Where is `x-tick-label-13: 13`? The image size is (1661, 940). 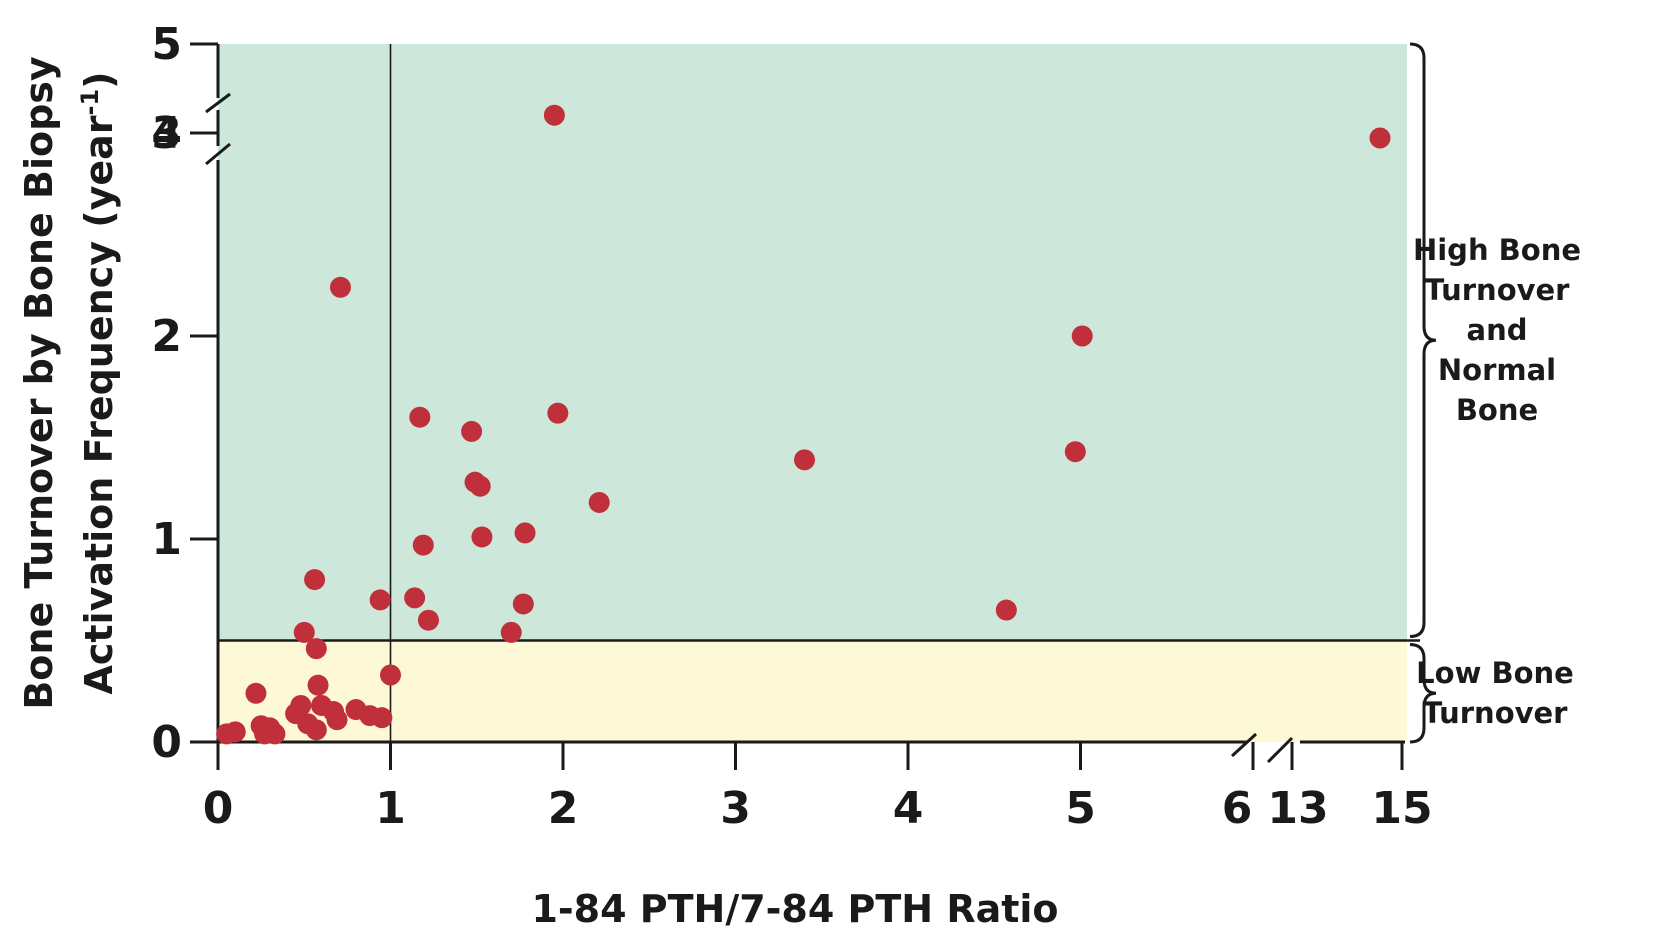
x-tick-label-13: 13 is located at coordinates (1297, 808).